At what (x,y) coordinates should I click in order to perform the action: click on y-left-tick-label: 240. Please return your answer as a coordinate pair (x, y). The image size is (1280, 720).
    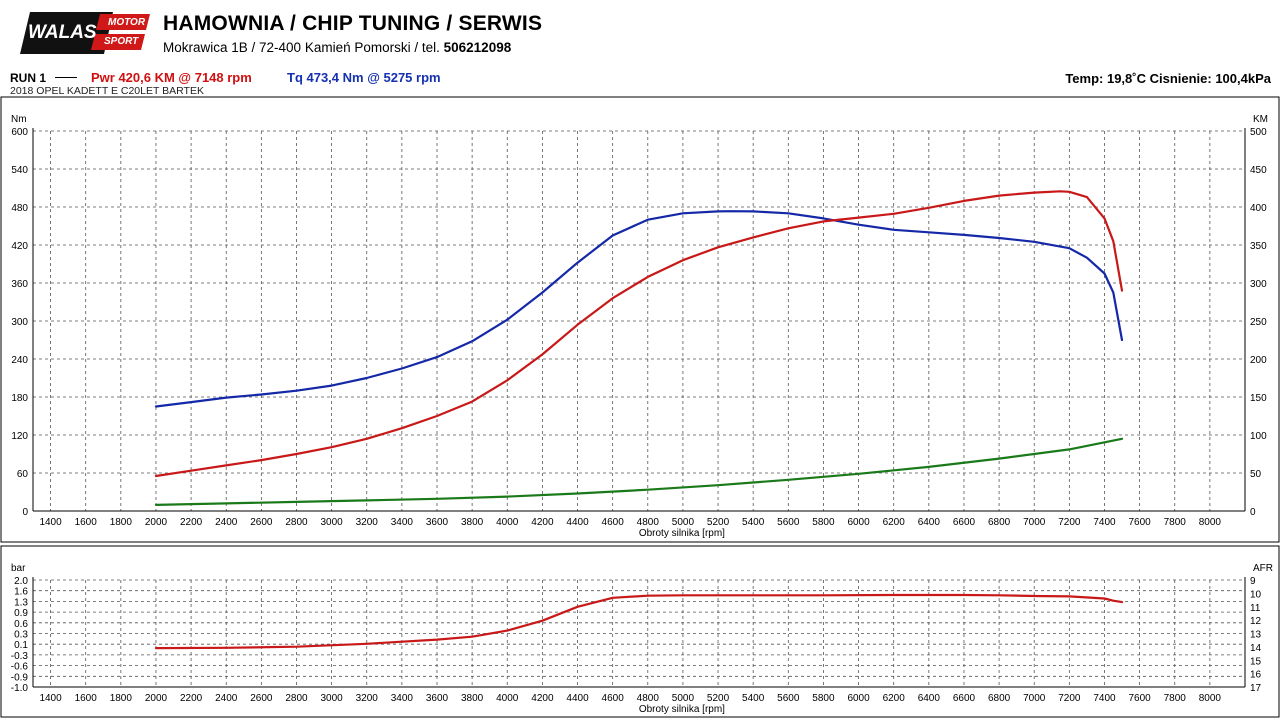
    Looking at the image, I should click on (19, 360).